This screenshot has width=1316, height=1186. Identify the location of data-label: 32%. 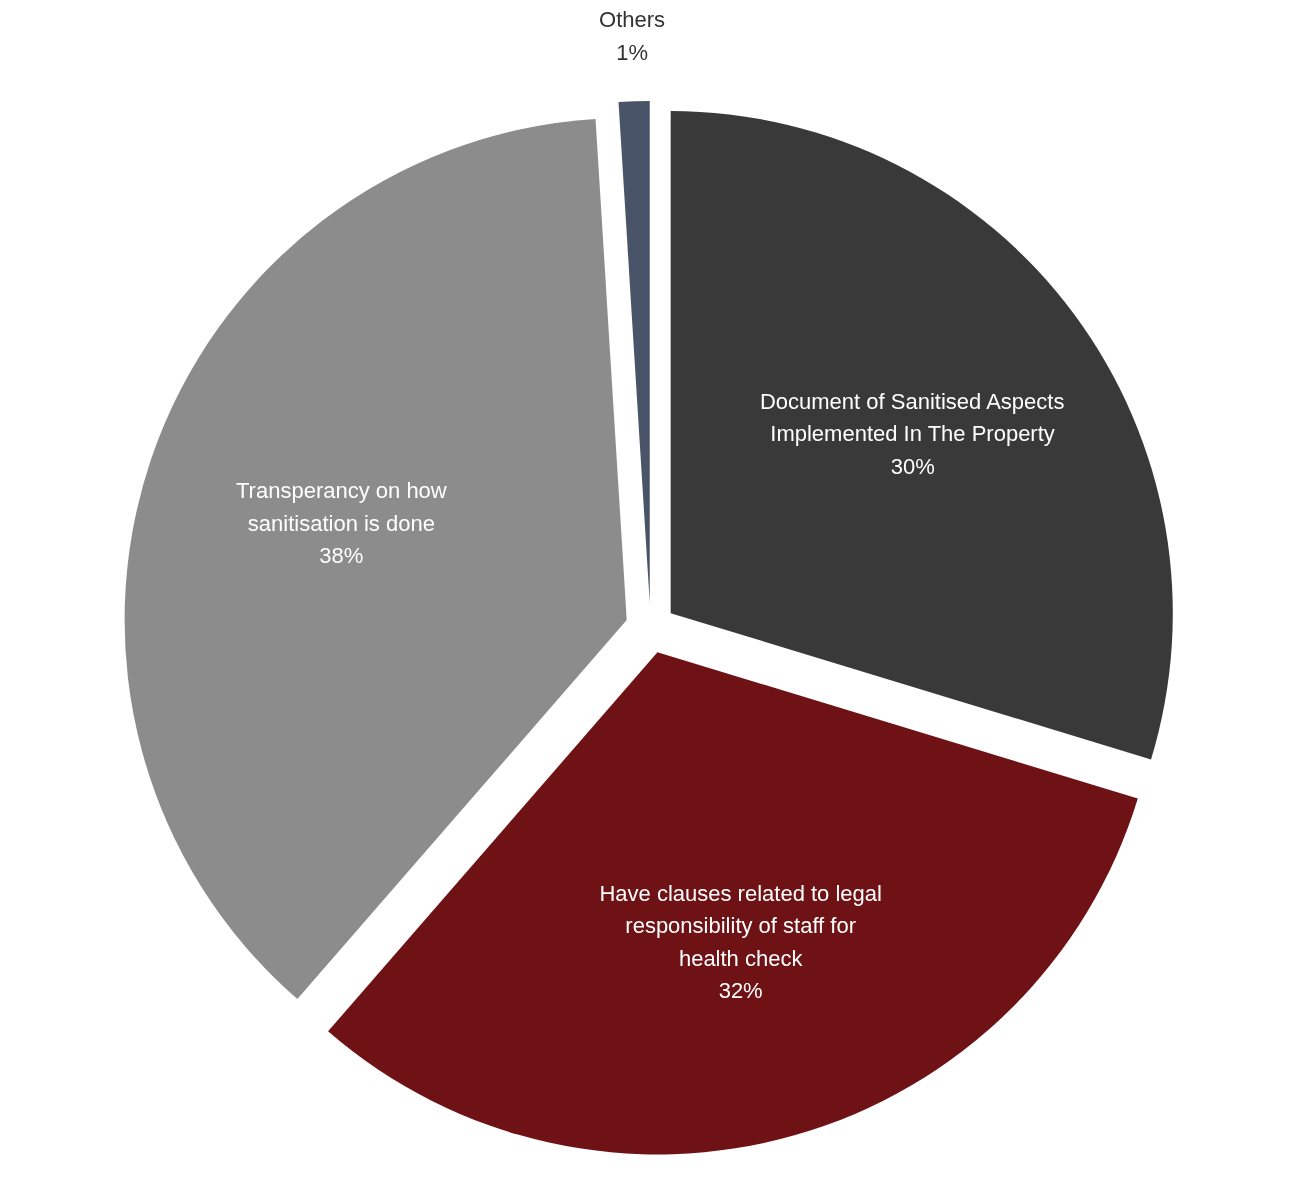
(740, 991).